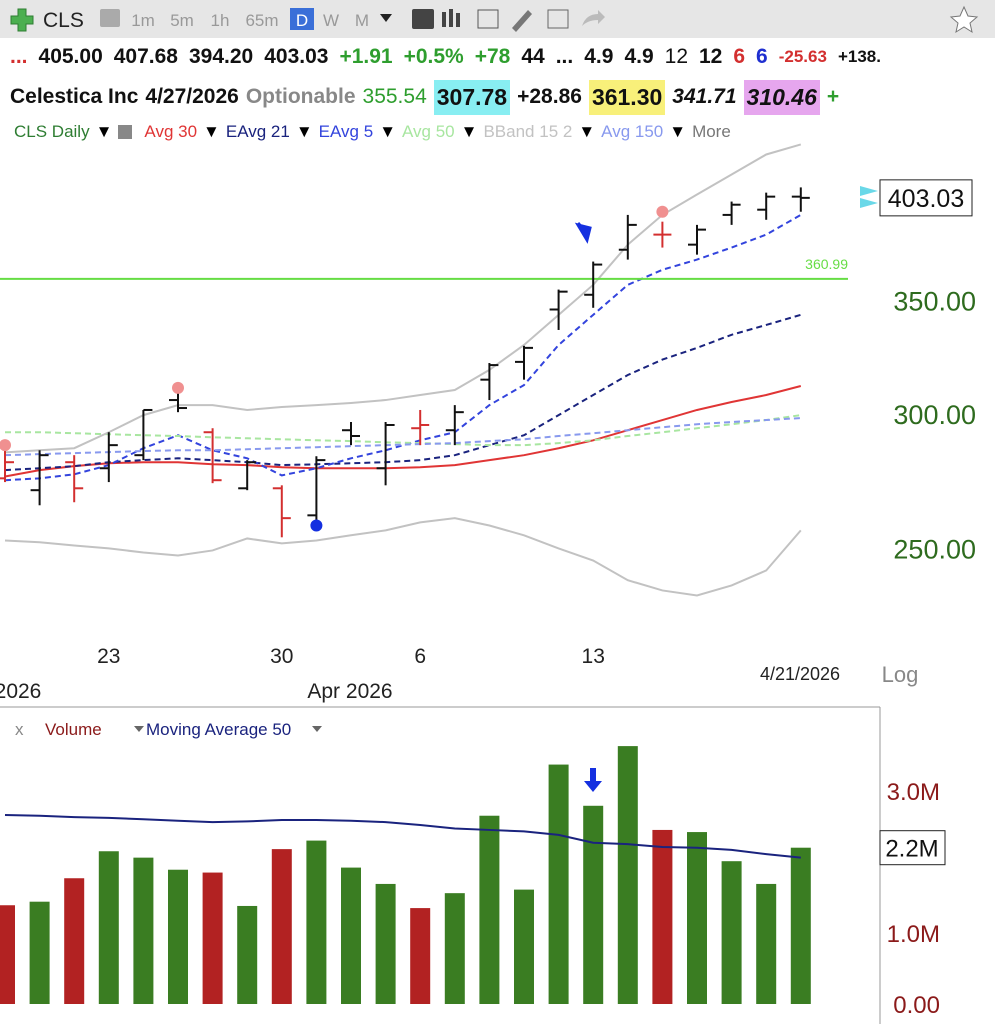  What do you see at coordinates (362, 20) in the screenshot?
I see `interval-button: M` at bounding box center [362, 20].